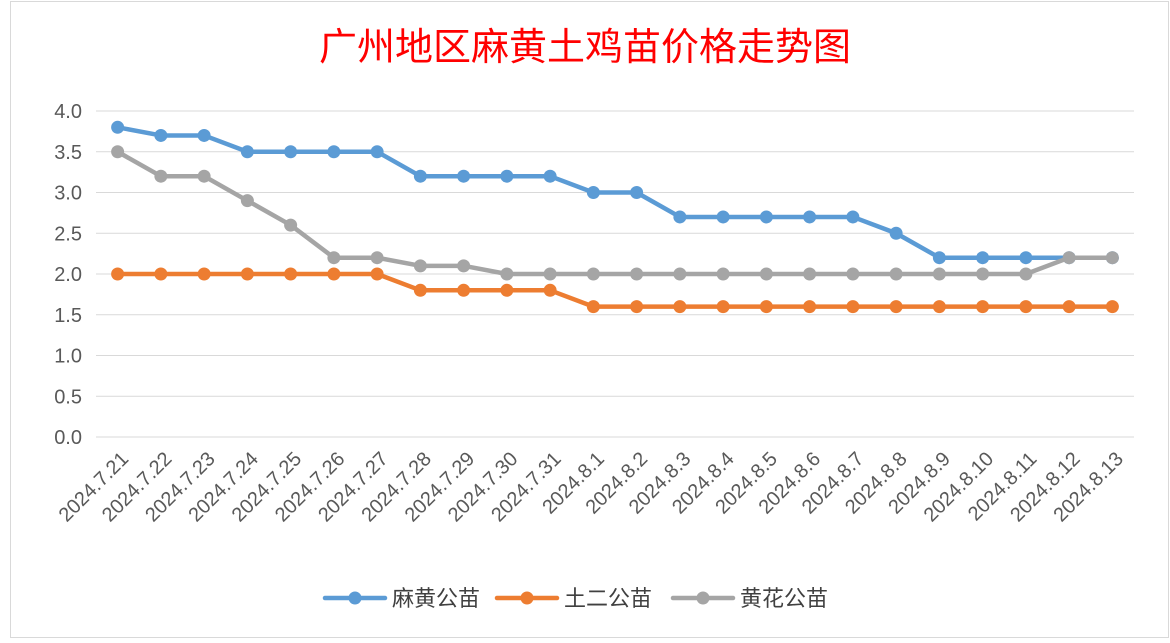 This screenshot has width=1170, height=643. I want to click on legend-label: 土二公苗, so click(608, 599).